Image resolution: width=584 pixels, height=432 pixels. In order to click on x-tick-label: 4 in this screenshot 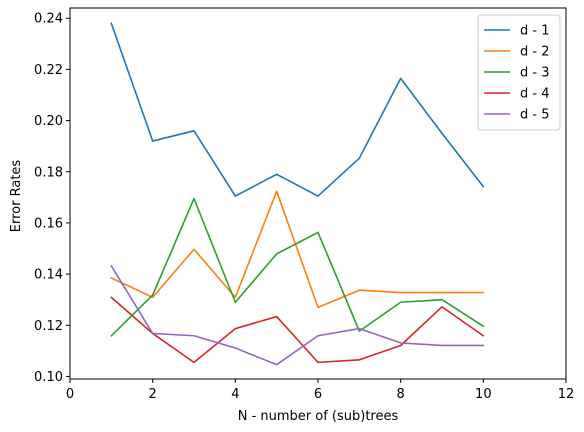, I will do `click(235, 394)`.